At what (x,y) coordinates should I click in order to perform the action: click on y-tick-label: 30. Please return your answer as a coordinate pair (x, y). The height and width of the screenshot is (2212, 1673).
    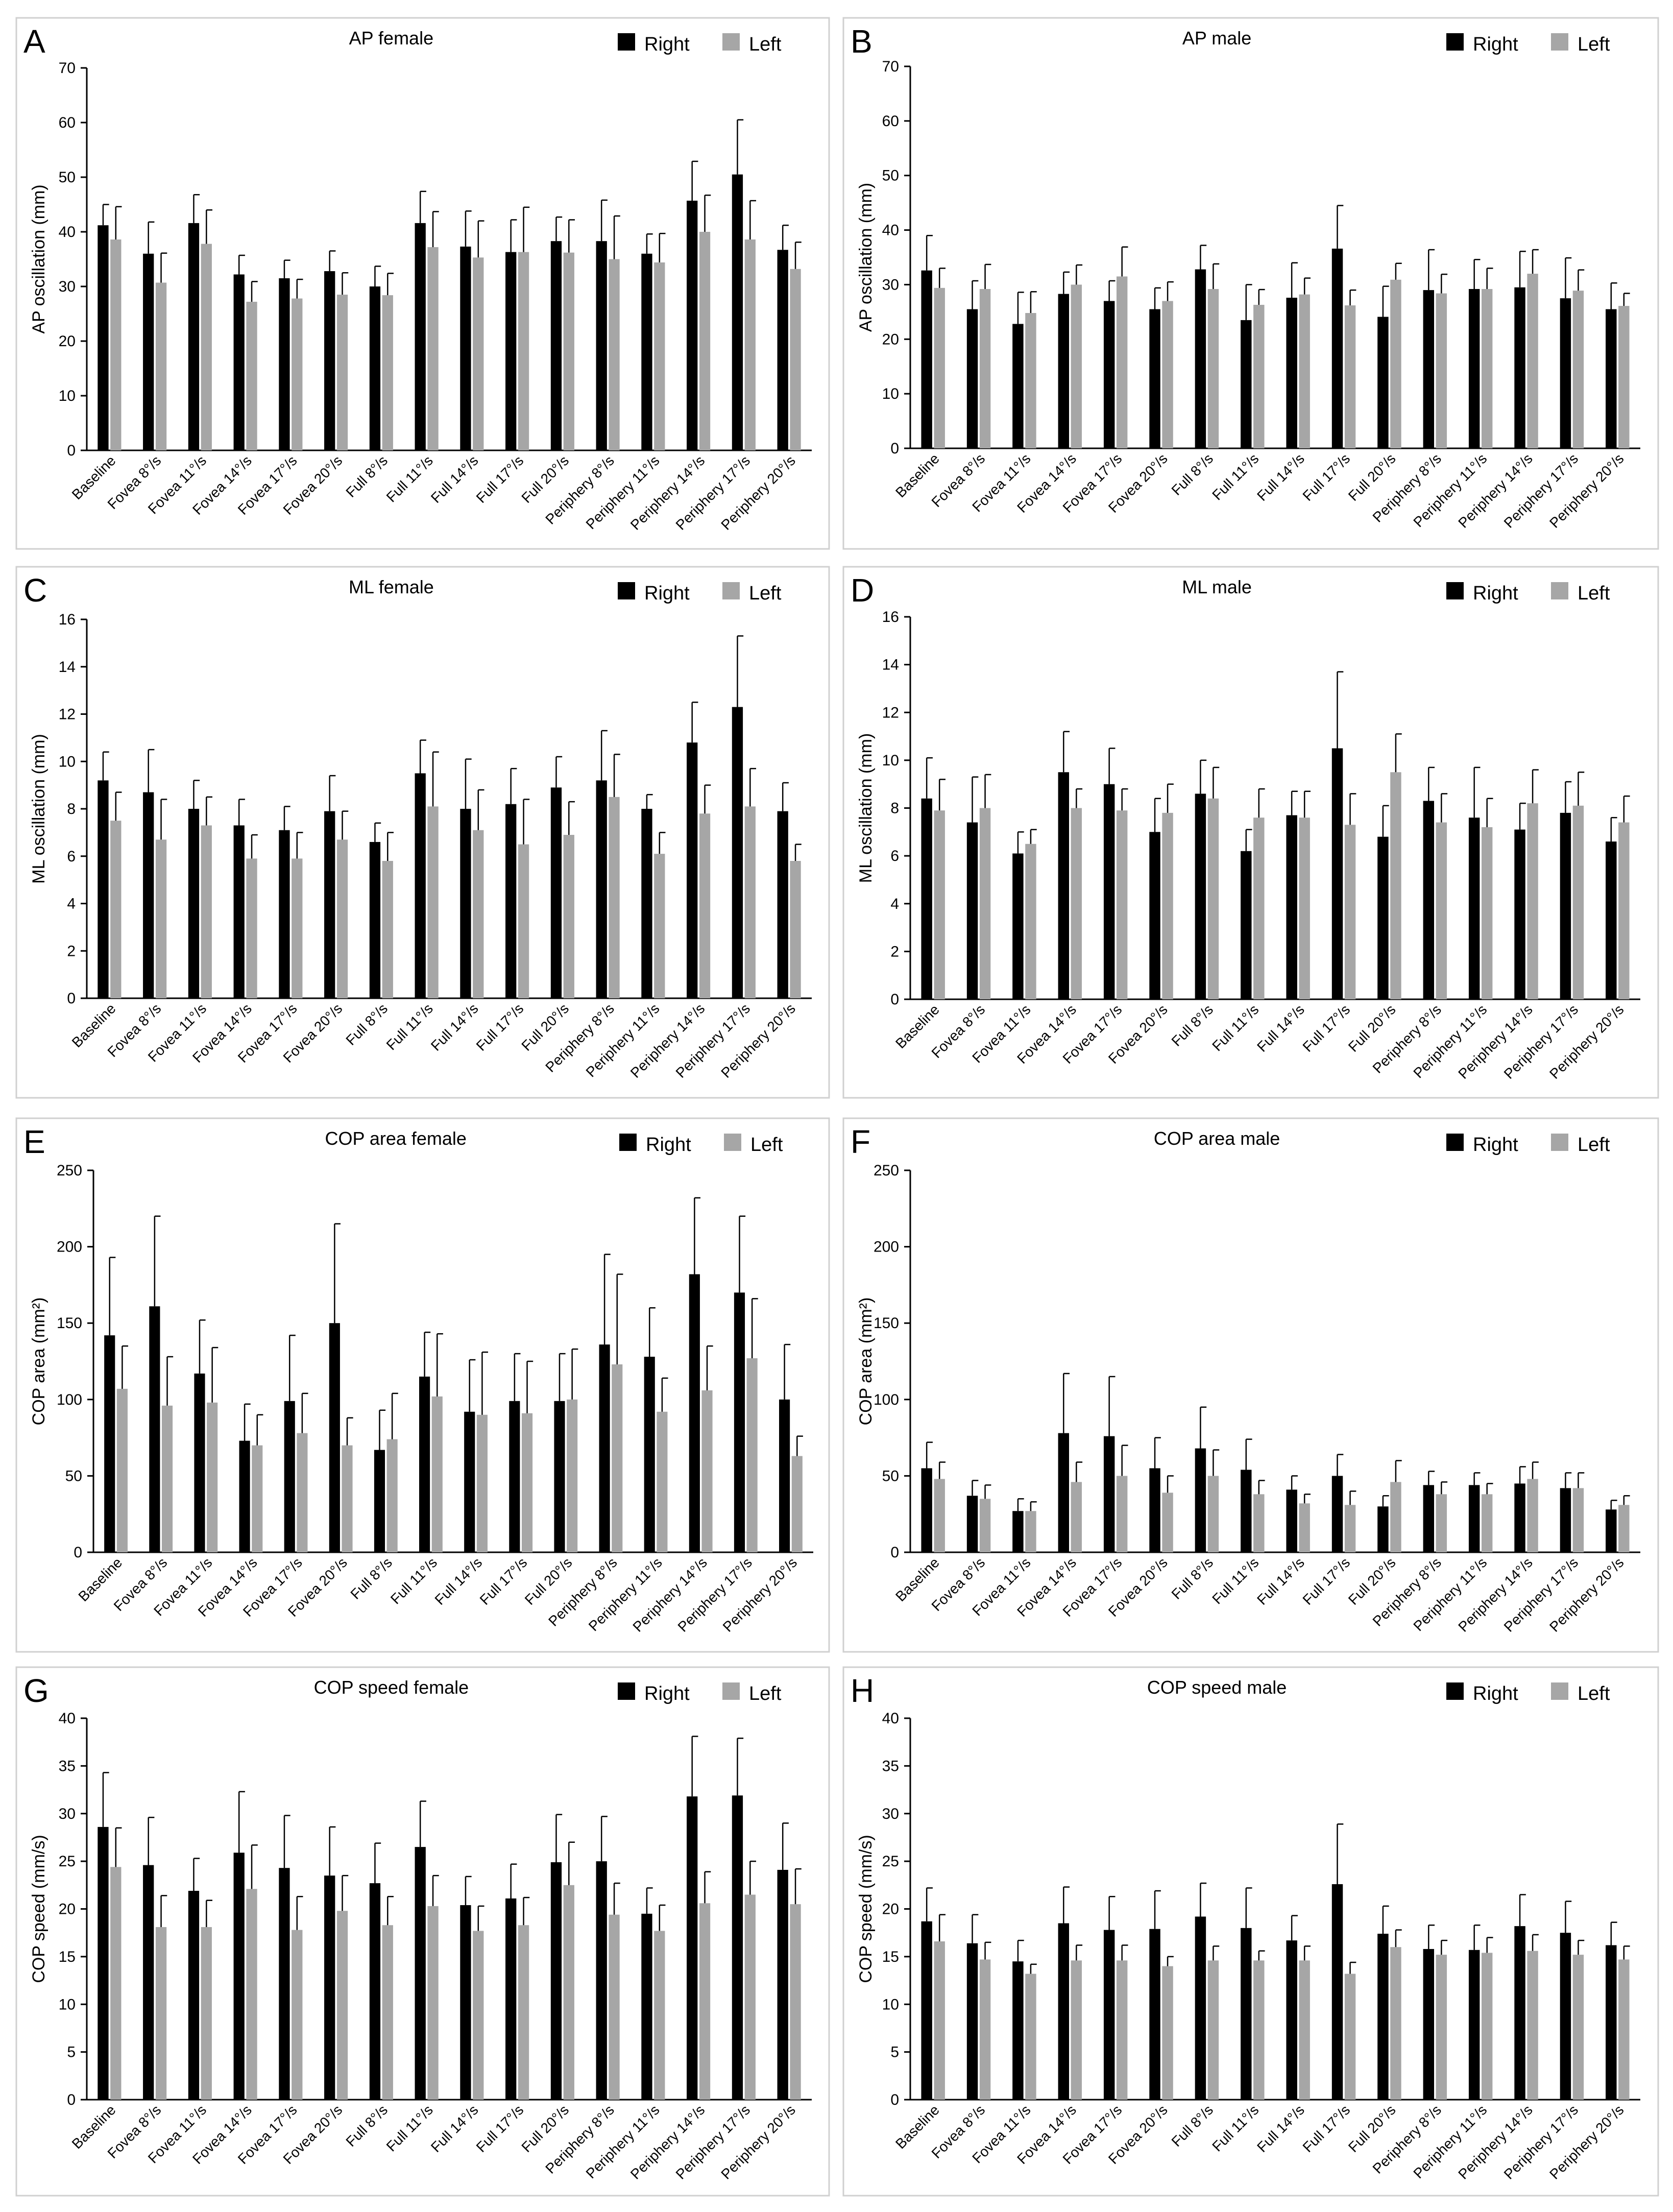
    Looking at the image, I should click on (890, 1814).